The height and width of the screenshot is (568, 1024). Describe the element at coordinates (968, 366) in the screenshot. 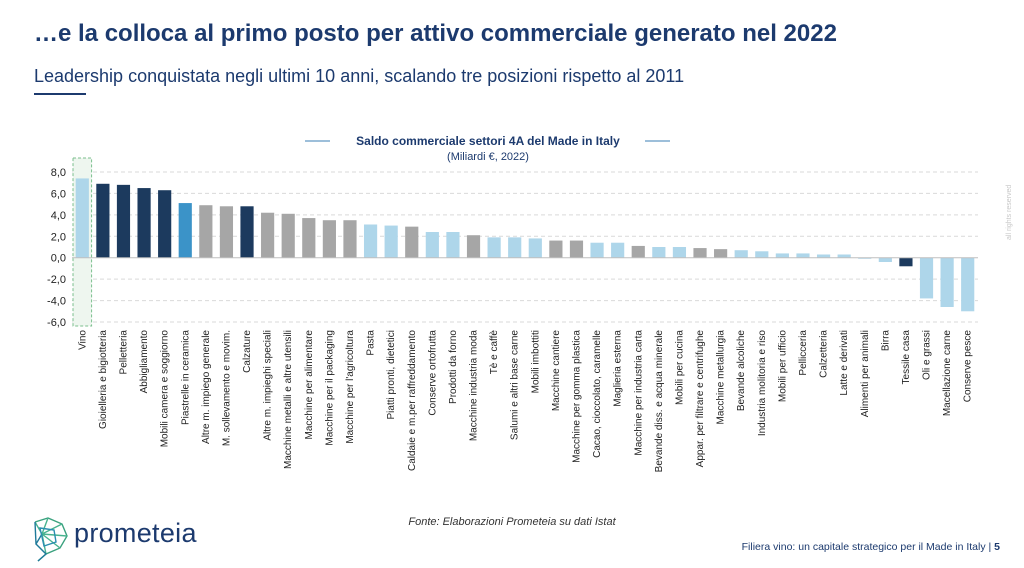

I see `x-tick-label: Conserve pesce` at that location.